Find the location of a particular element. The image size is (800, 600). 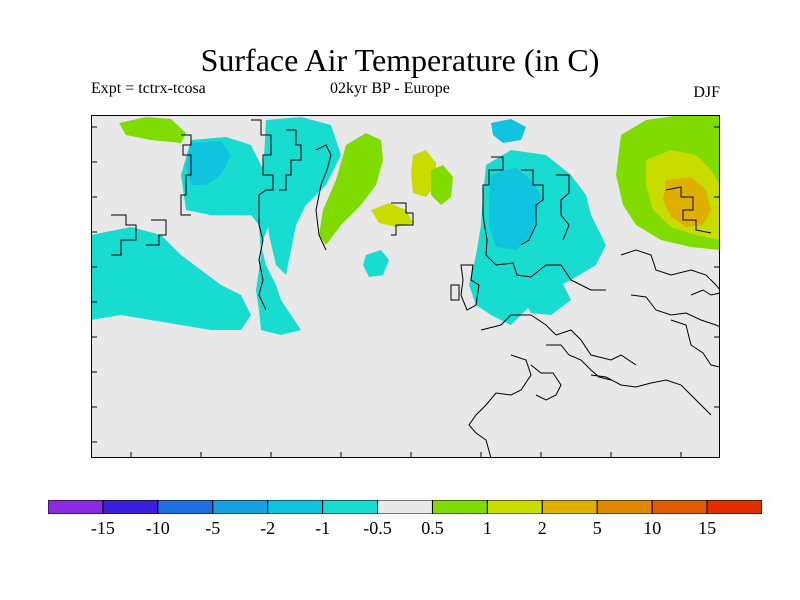

legend-tick-label: 1 is located at coordinates (487, 528).